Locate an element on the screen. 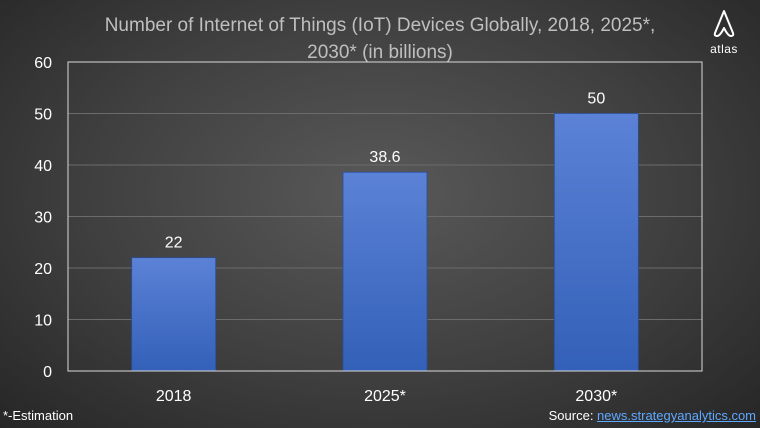  data-label: 38.6 is located at coordinates (384, 157).